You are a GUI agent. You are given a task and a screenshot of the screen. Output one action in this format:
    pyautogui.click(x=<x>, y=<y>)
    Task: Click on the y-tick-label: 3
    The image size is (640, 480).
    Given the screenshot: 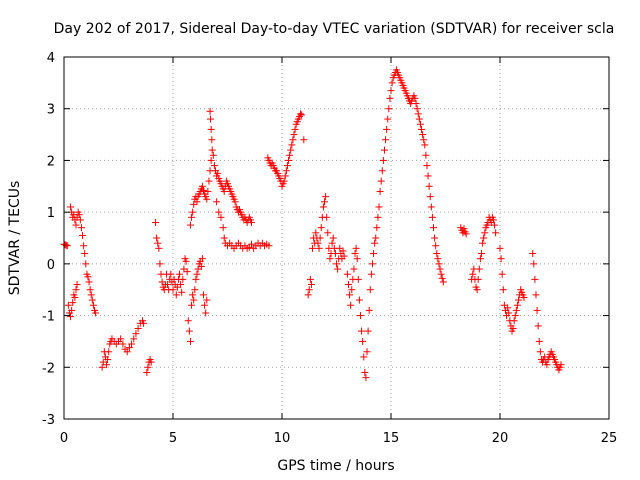 What is the action you would take?
    pyautogui.click(x=51, y=110)
    